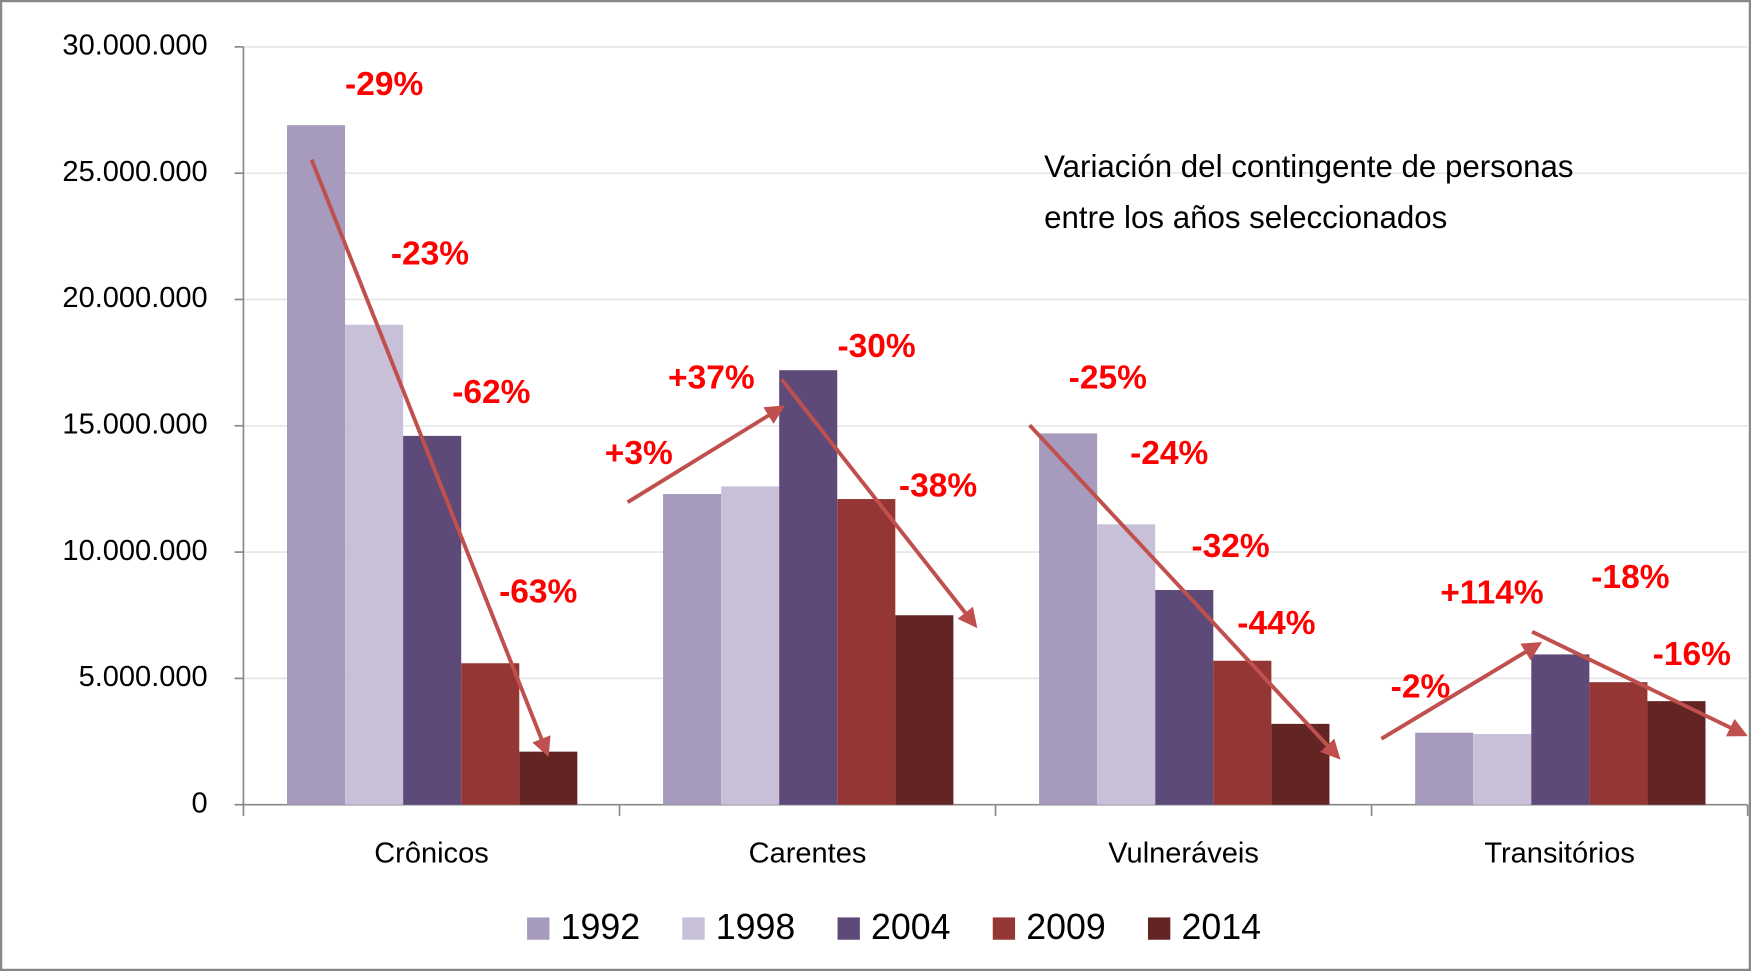 This screenshot has height=971, width=1751. Describe the element at coordinates (134, 46) in the screenshot. I see `y-tick-label: 30.000.000` at that location.